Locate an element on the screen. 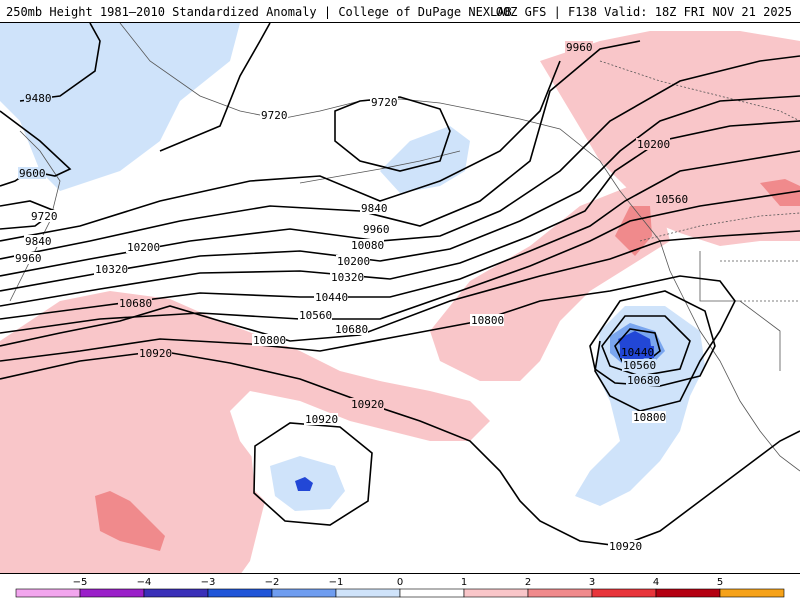  label-9960-west: 9960 is located at coordinates (28, 258).